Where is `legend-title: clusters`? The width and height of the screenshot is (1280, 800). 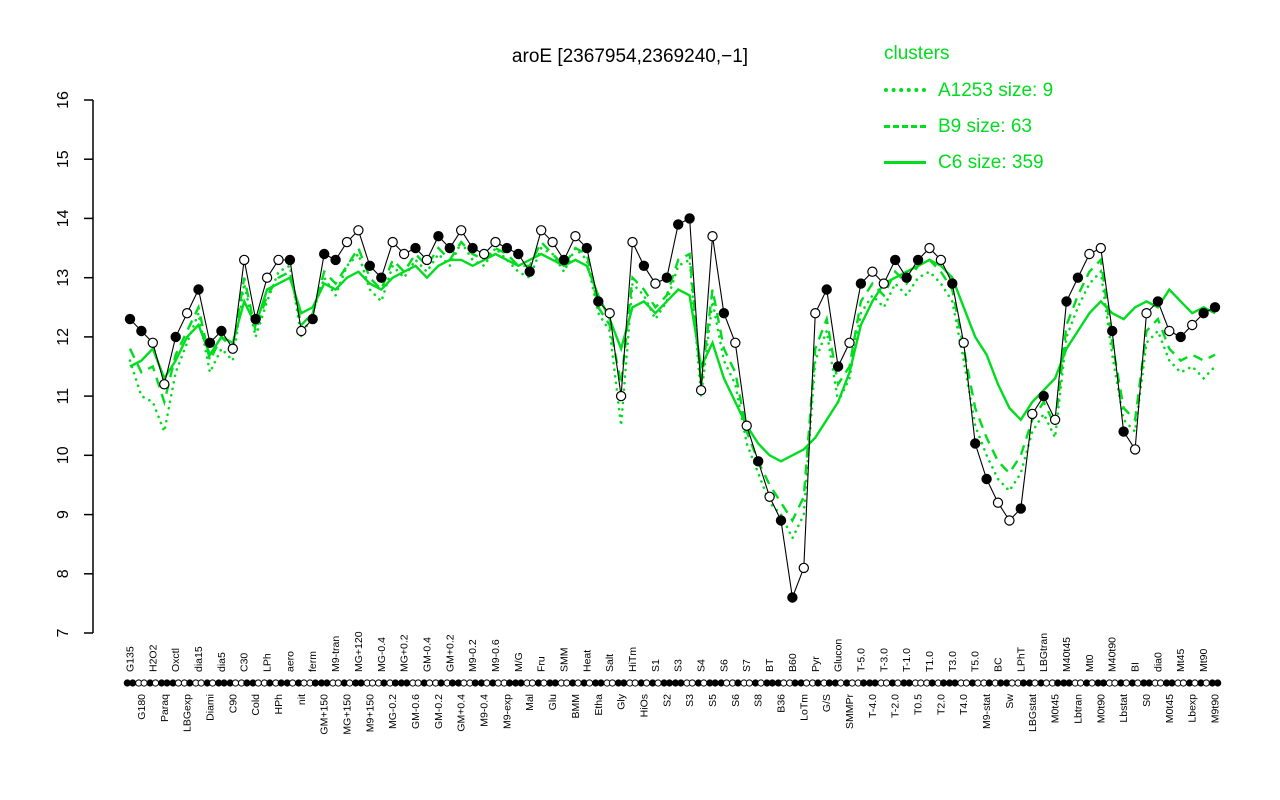
legend-title: clusters is located at coordinates (917, 53).